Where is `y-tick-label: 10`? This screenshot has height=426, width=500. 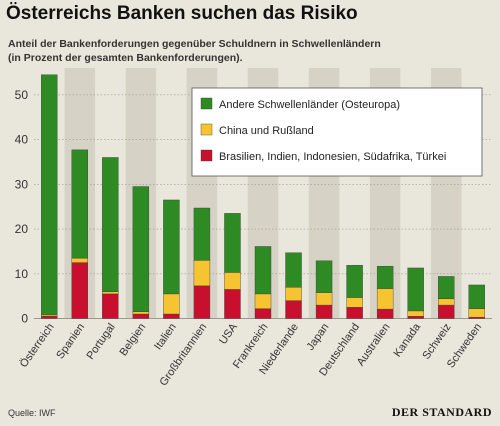 y-tick-label: 10 is located at coordinates (22, 274).